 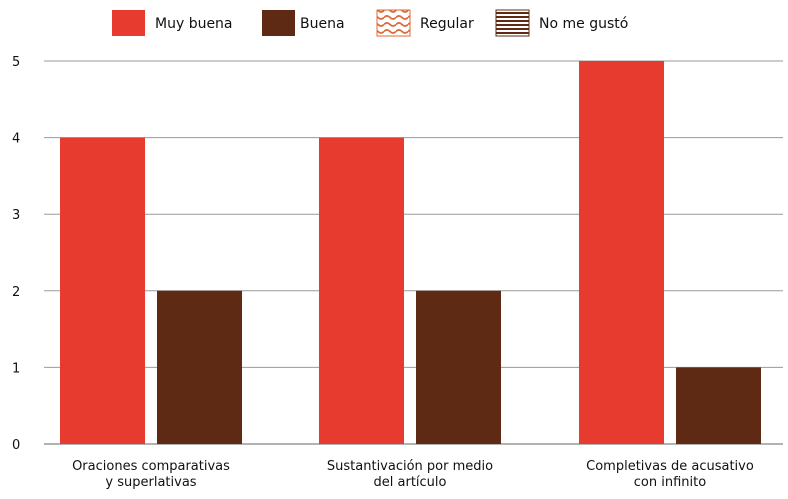 What do you see at coordinates (670, 466) in the screenshot?
I see `category-label-3-line-1: Completivas de acusativo` at bounding box center [670, 466].